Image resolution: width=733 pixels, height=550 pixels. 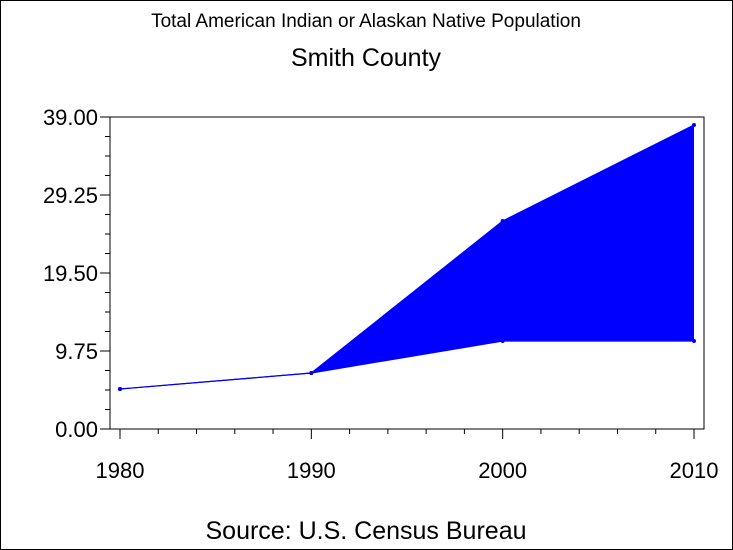 I want to click on x-tick-label: 1990, so click(x=311, y=470).